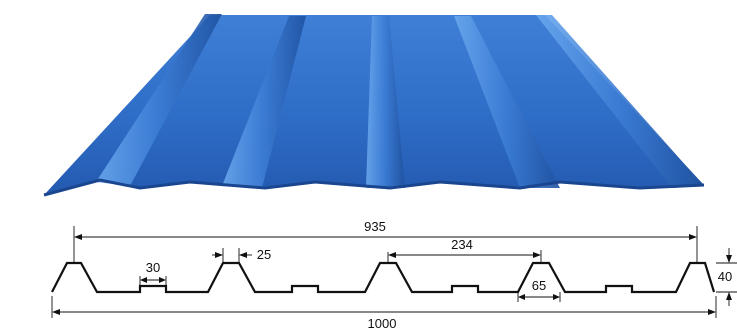 The width and height of the screenshot is (737, 335). I want to click on dim-effective-width: 935, so click(375, 226).